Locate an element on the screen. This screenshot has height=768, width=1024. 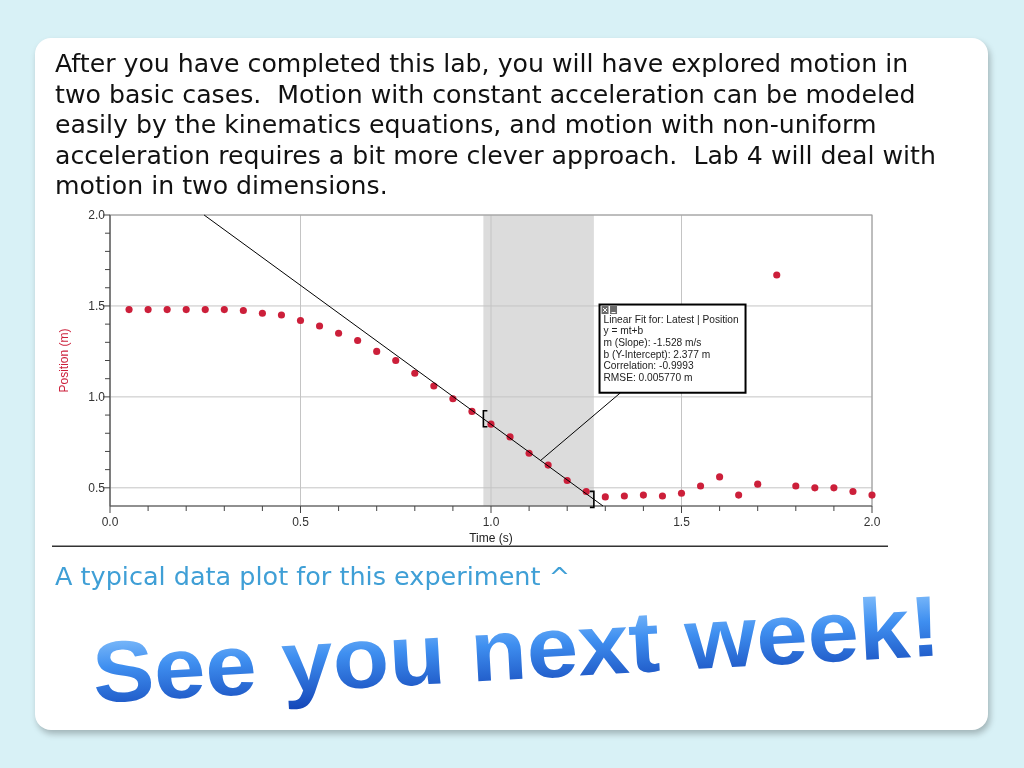
y-tick-label: 1.5 is located at coordinates (97, 305).